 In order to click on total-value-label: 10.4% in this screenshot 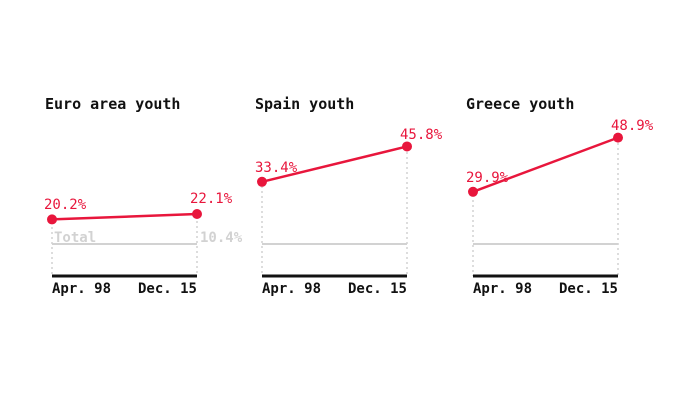, I will do `click(221, 238)`.